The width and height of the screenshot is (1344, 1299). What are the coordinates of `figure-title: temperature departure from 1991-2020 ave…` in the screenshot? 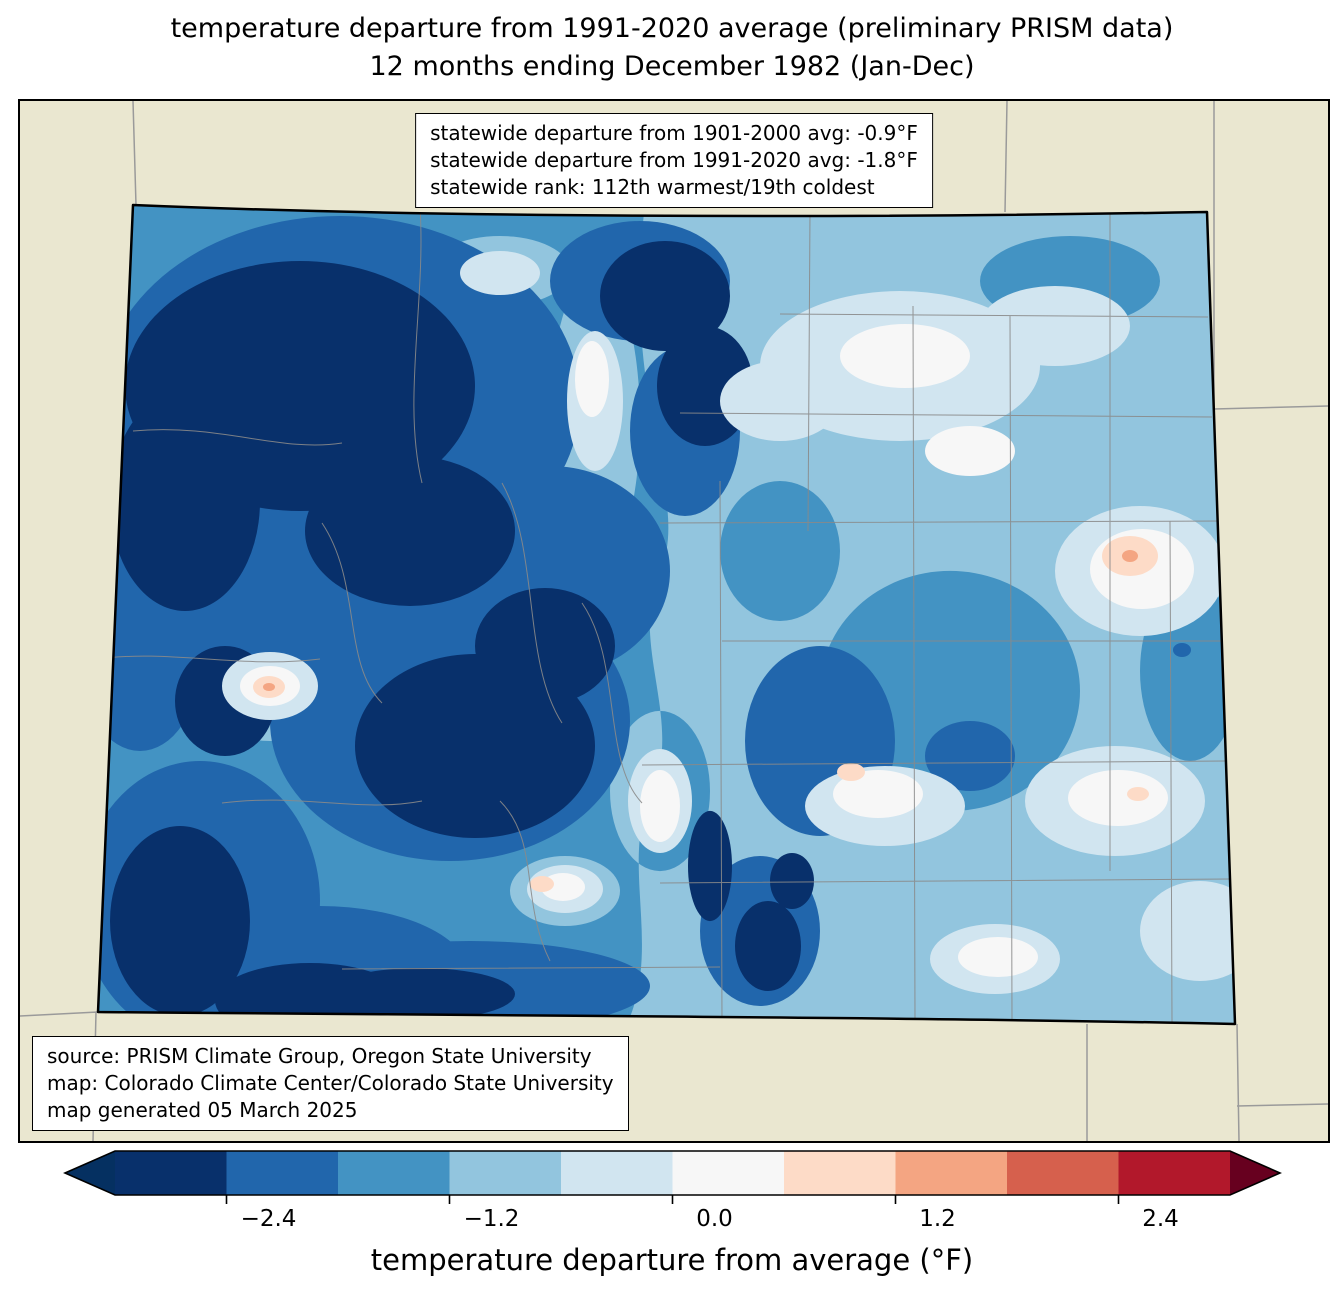 It's located at (672, 48).